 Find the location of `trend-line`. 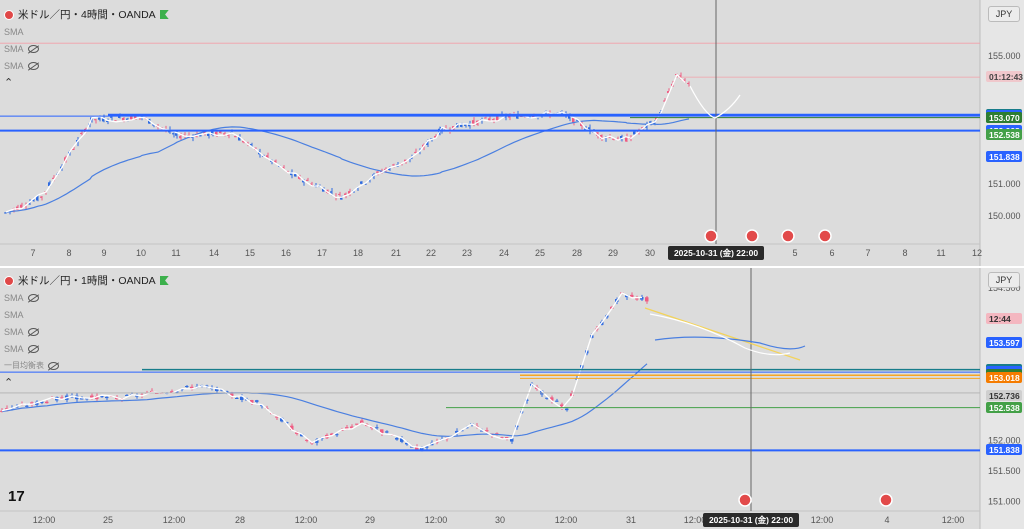

trend-line is located at coordinates (722, 334).